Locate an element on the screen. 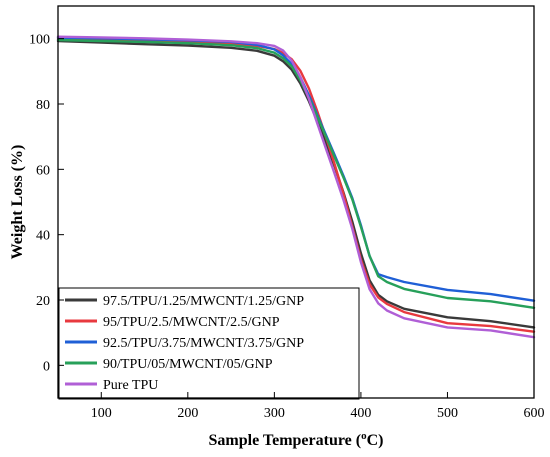  x-tick-label: 100 is located at coordinates (101, 413).